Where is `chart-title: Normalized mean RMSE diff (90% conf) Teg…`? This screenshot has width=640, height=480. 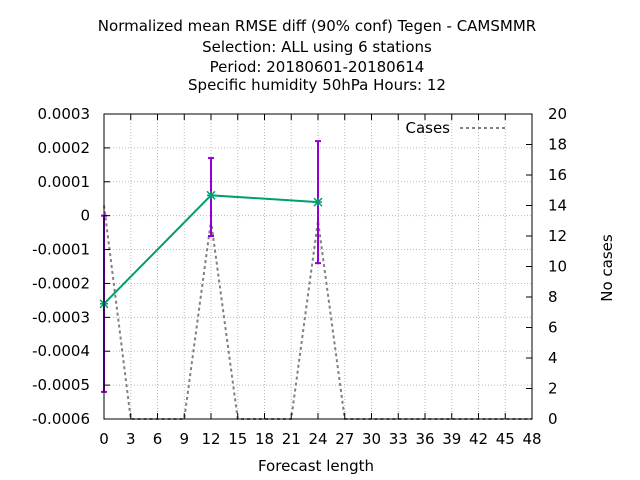
chart-title: Normalized mean RMSE diff (90% conf) Teg… is located at coordinates (317, 55).